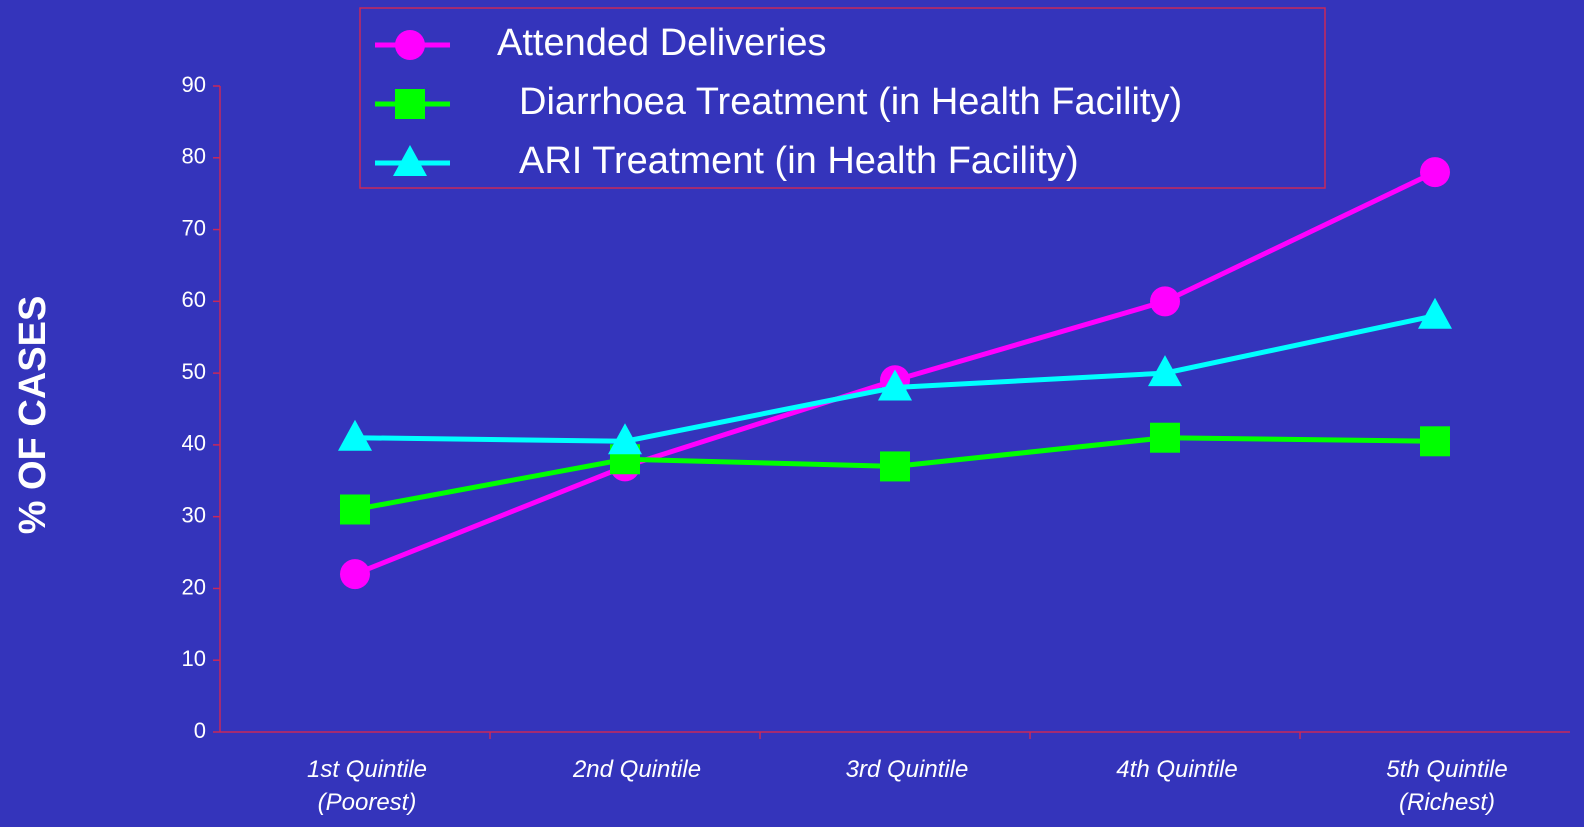 The image size is (1584, 827). Describe the element at coordinates (194, 156) in the screenshot. I see `y-tick-label: 80` at that location.